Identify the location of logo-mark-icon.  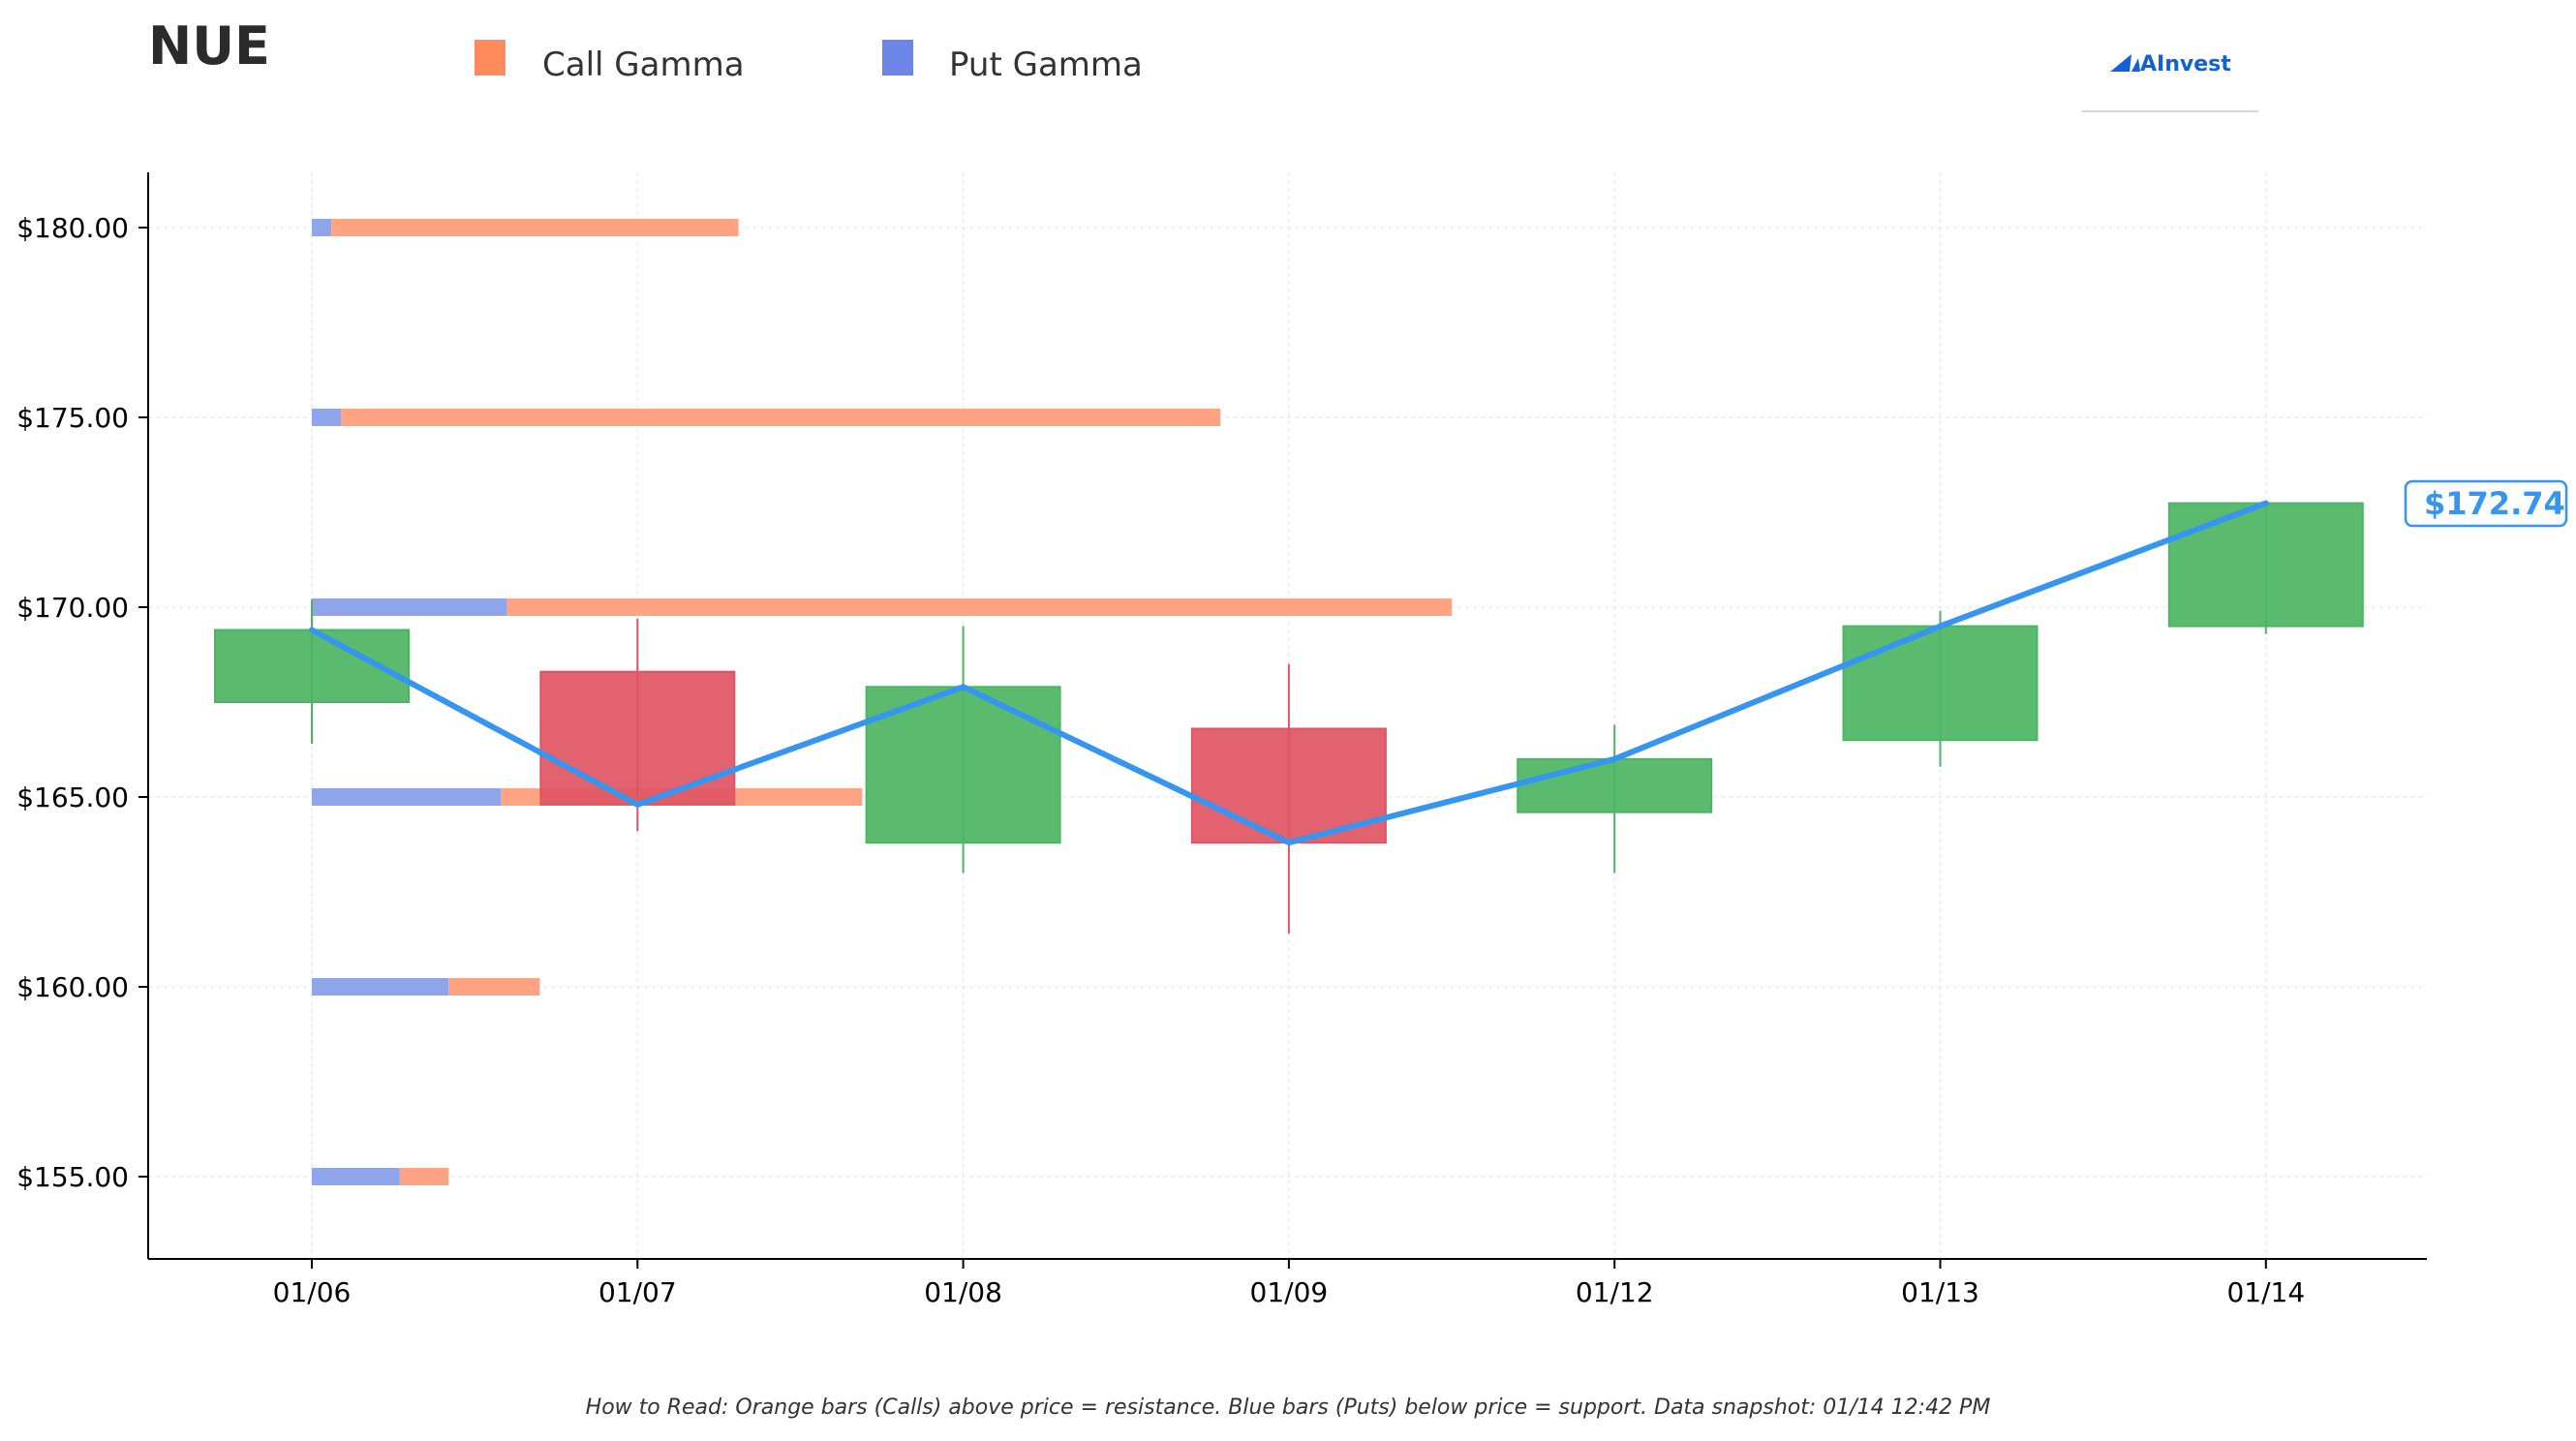
(2125, 63).